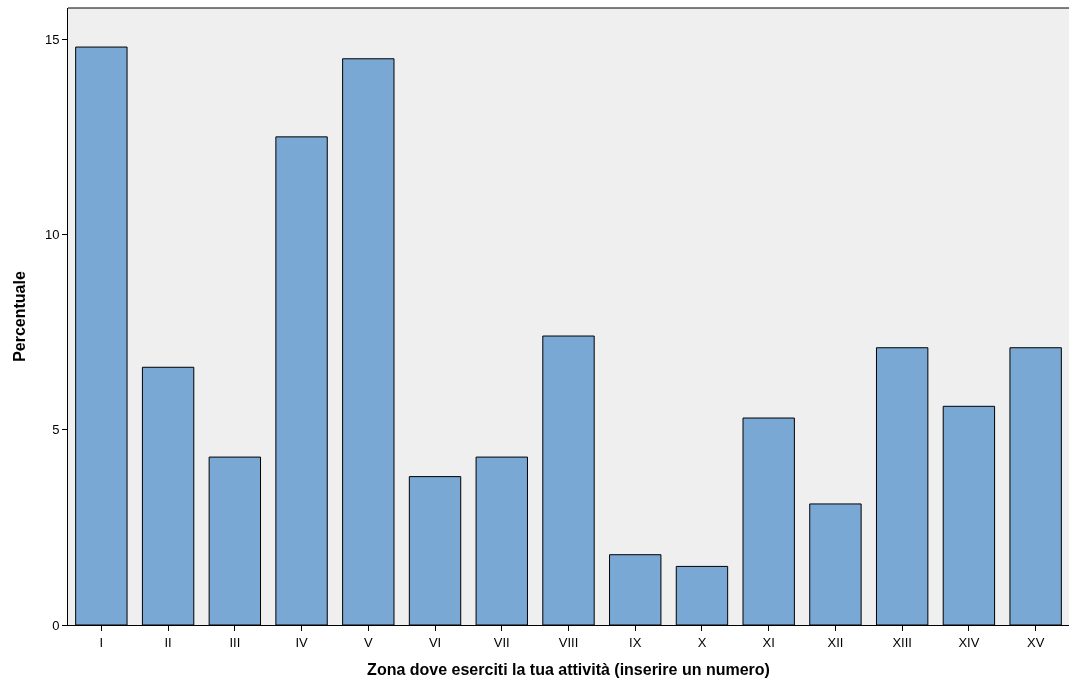 The height and width of the screenshot is (693, 1069). What do you see at coordinates (435, 642) in the screenshot?
I see `x-tick-label: VI` at bounding box center [435, 642].